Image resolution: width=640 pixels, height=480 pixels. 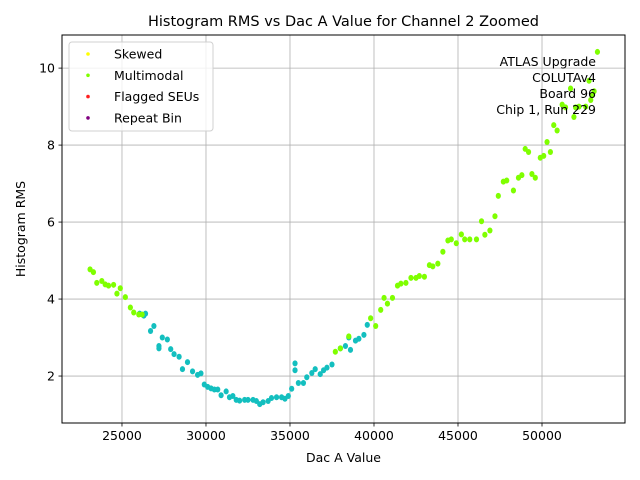 I want to click on x-tick-label: 30000, so click(x=206, y=435).